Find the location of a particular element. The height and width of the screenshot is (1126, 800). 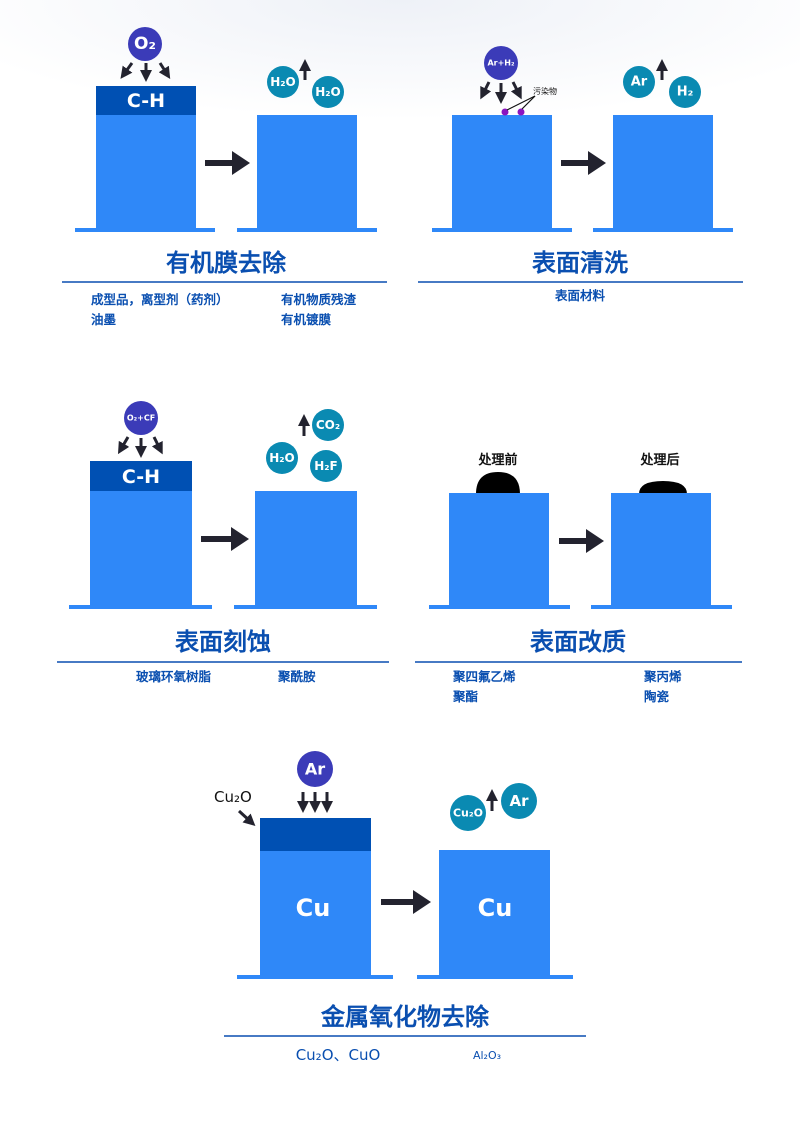

application-item: 聚丙烯 is located at coordinates (662, 676).